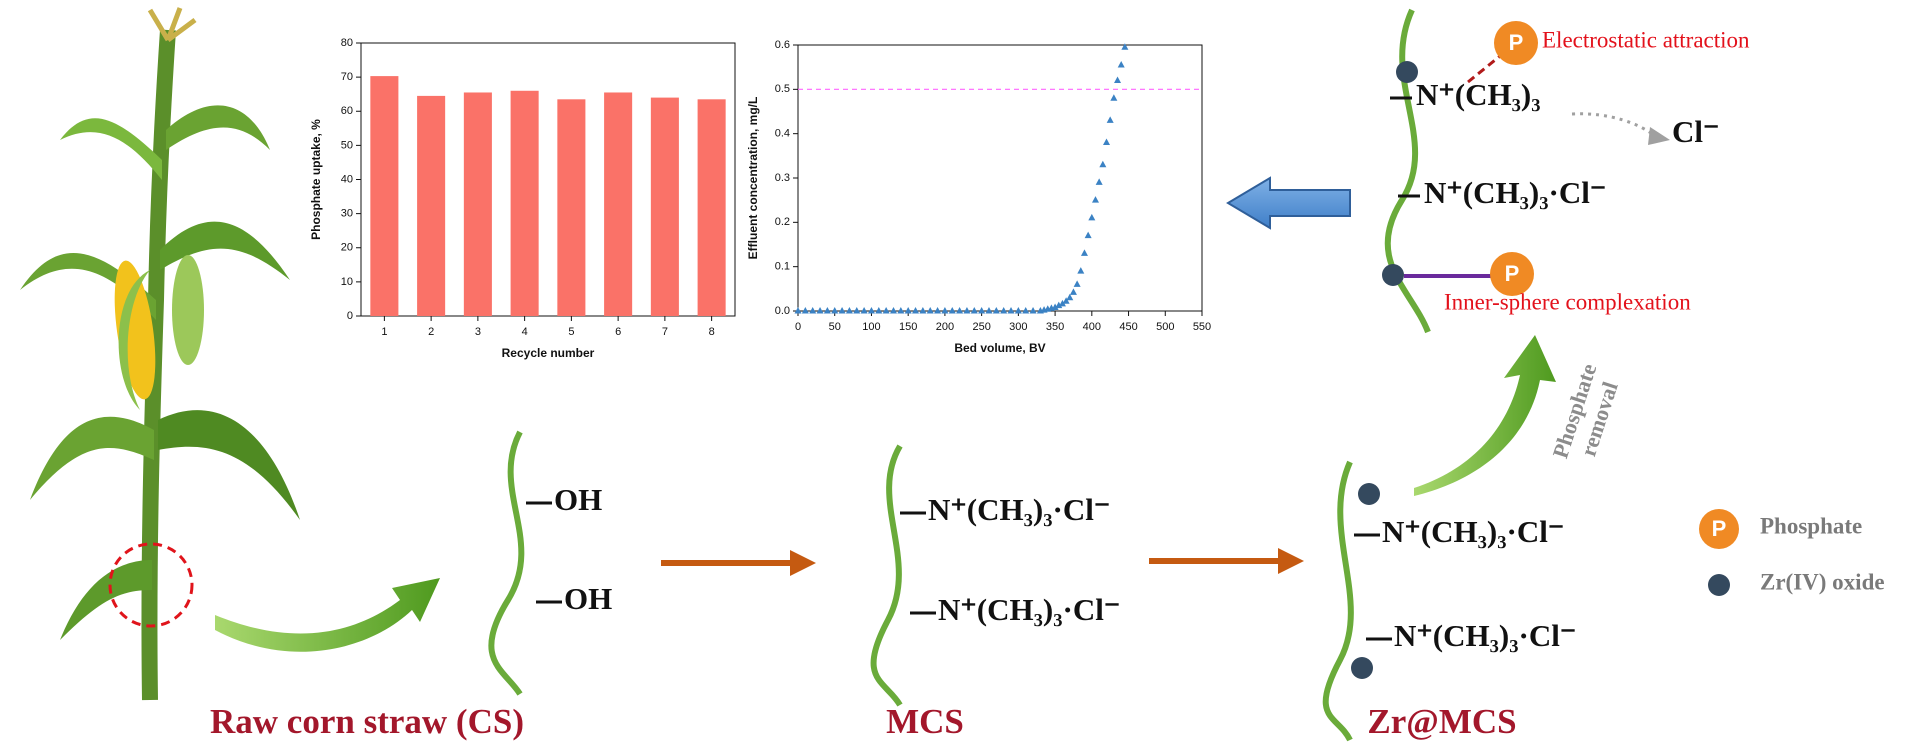  Describe the element at coordinates (782, 89) in the screenshot. I see `y-tick-label: 0.5` at that location.